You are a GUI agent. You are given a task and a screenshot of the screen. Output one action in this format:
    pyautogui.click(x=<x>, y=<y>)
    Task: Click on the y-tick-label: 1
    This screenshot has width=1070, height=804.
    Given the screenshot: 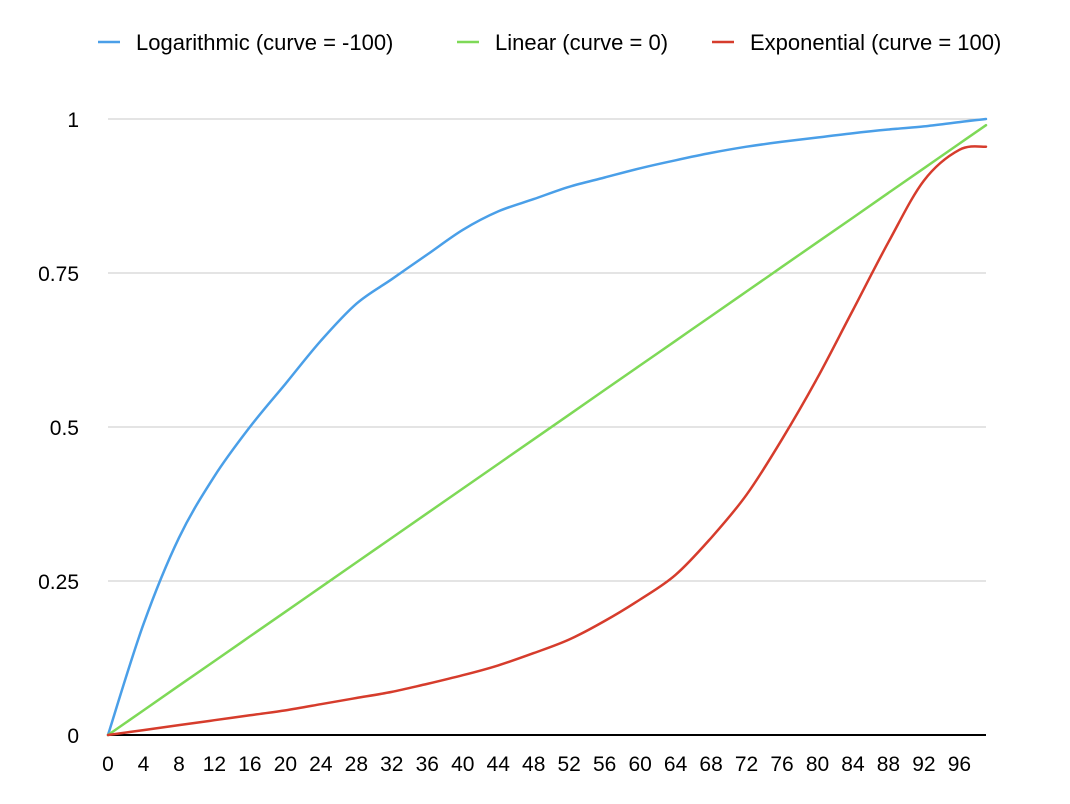 What is the action you would take?
    pyautogui.click(x=73, y=120)
    